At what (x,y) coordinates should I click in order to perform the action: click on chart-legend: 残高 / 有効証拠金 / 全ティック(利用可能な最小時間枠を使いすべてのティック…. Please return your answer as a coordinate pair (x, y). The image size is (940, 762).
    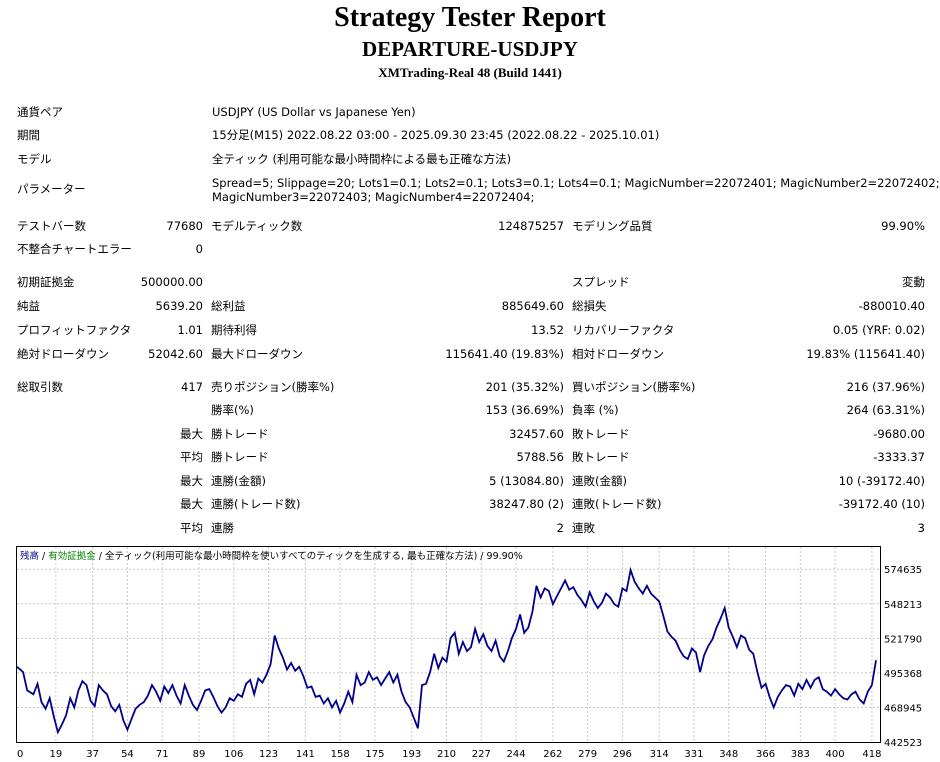
    Looking at the image, I should click on (271, 556).